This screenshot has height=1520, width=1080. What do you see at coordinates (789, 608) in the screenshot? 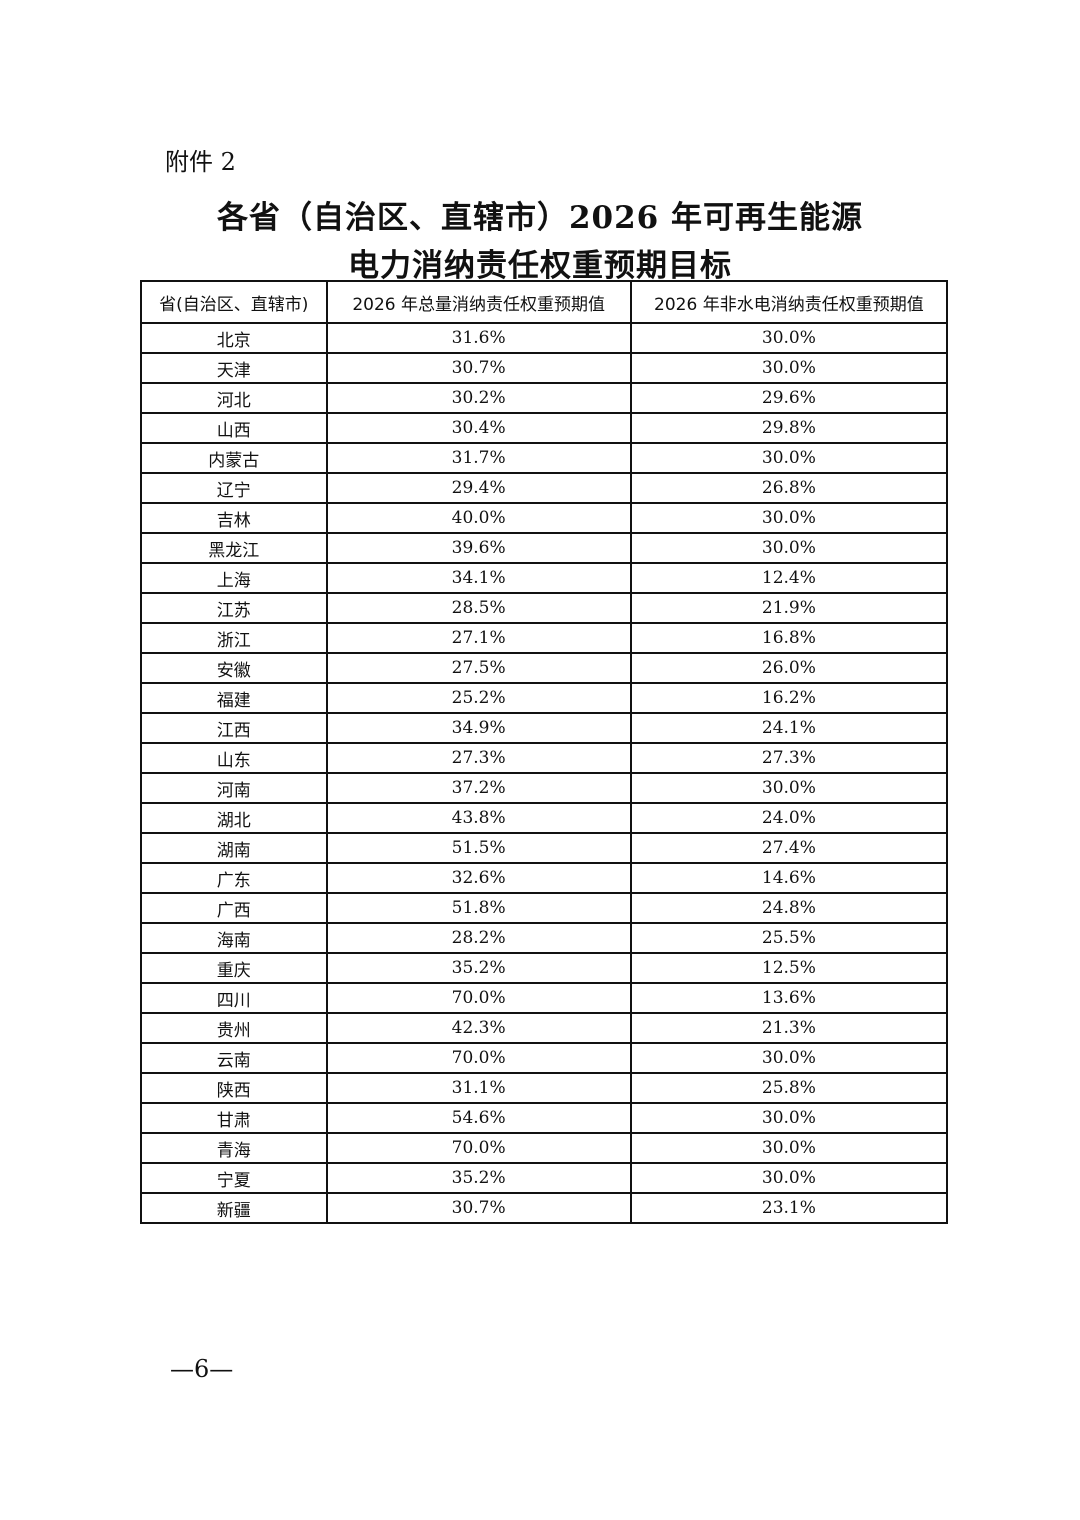
I see `non-hydro-weight-cell: 21.9%` at bounding box center [789, 608].